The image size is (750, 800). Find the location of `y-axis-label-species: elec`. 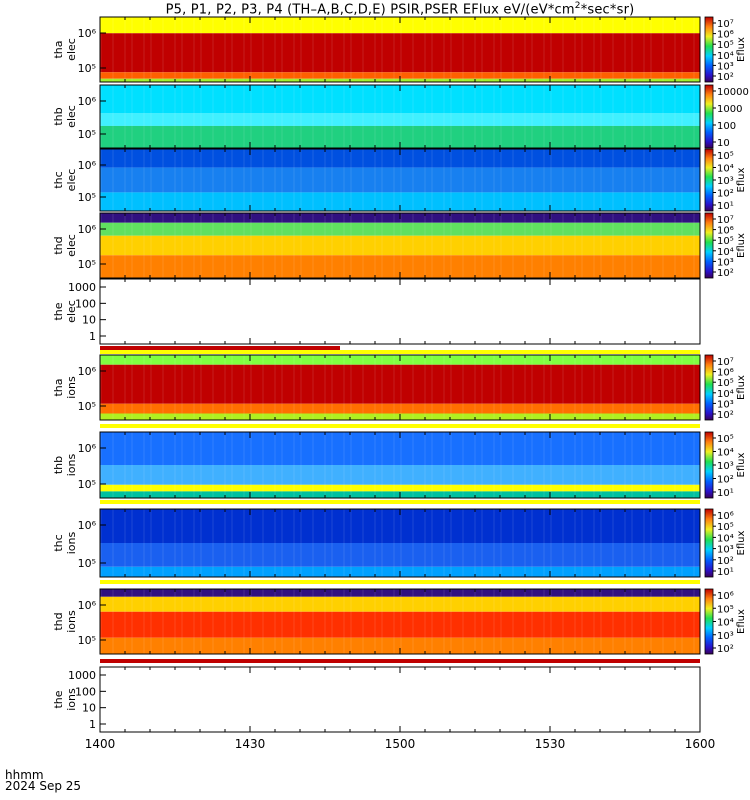

y-axis-label-species: elec is located at coordinates (71, 116).